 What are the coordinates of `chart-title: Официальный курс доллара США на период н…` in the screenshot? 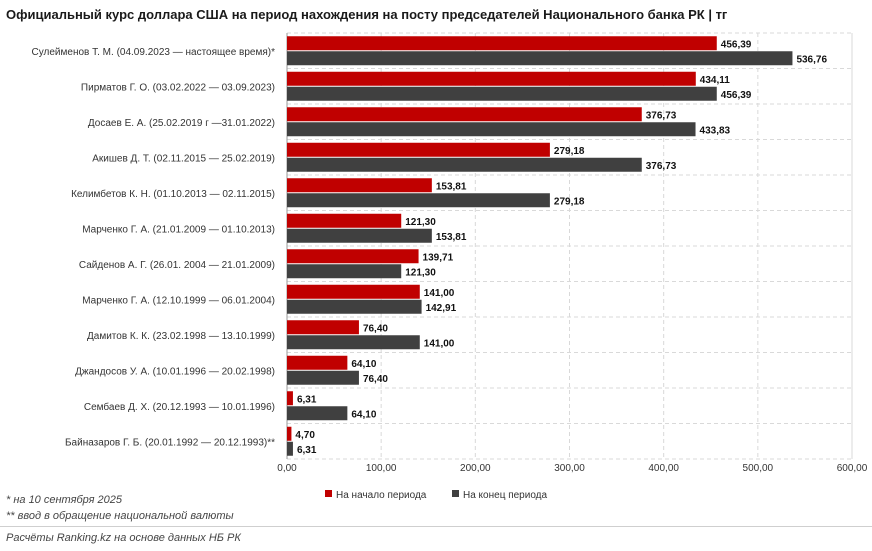 It's located at (367, 14).